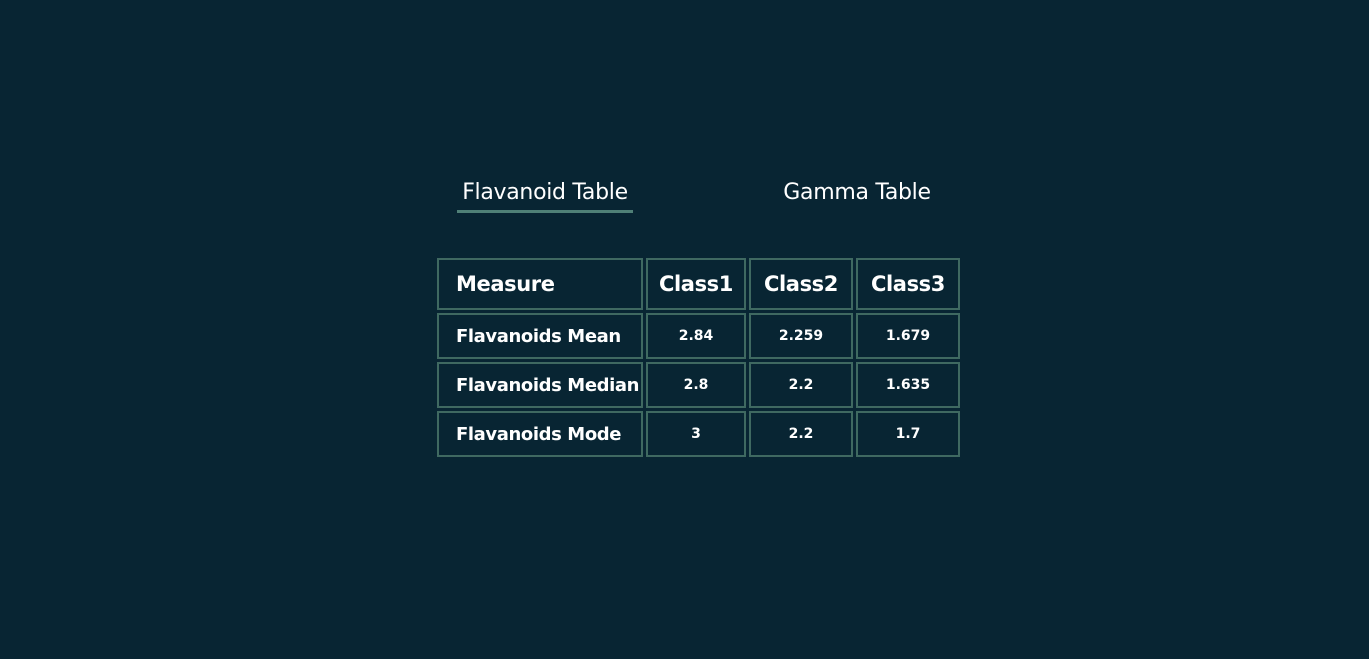  Describe the element at coordinates (908, 284) in the screenshot. I see `header-class3: Class3` at that location.